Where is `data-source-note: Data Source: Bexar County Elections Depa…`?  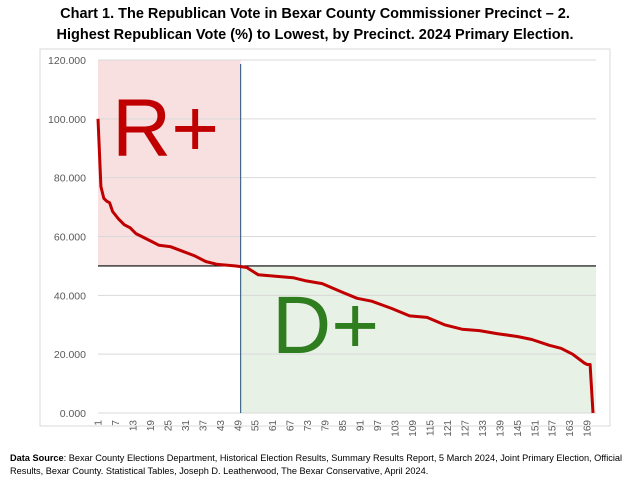 data-source-note: Data Source: Bexar County Elections Depa… is located at coordinates (317, 465).